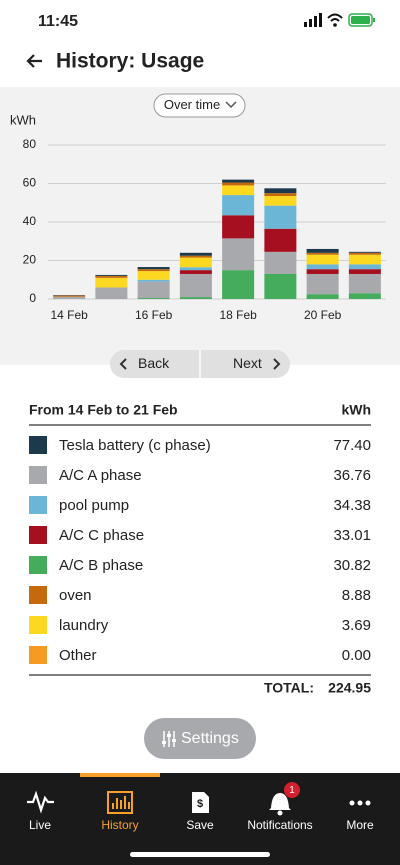 Image resolution: width=400 pixels, height=865 pixels. I want to click on legend-name: A/C C phase, so click(101, 535).